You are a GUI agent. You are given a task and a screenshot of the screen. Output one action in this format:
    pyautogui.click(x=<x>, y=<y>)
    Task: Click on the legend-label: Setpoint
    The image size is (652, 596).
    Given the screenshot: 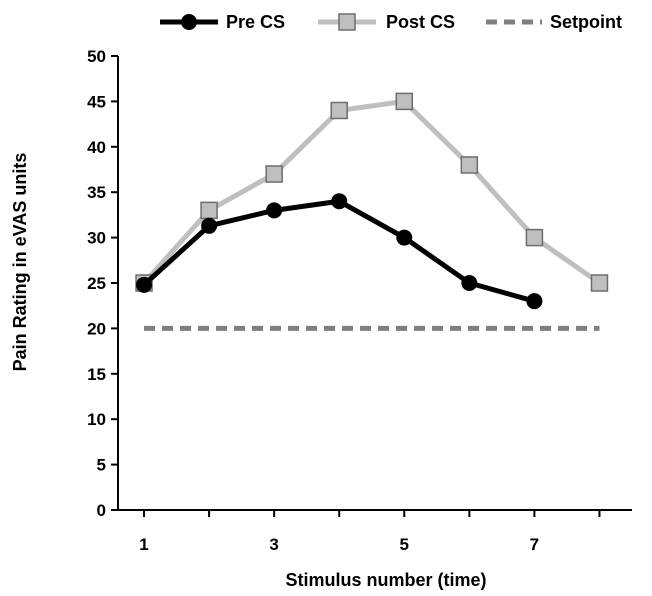 What is the action you would take?
    pyautogui.click(x=586, y=22)
    